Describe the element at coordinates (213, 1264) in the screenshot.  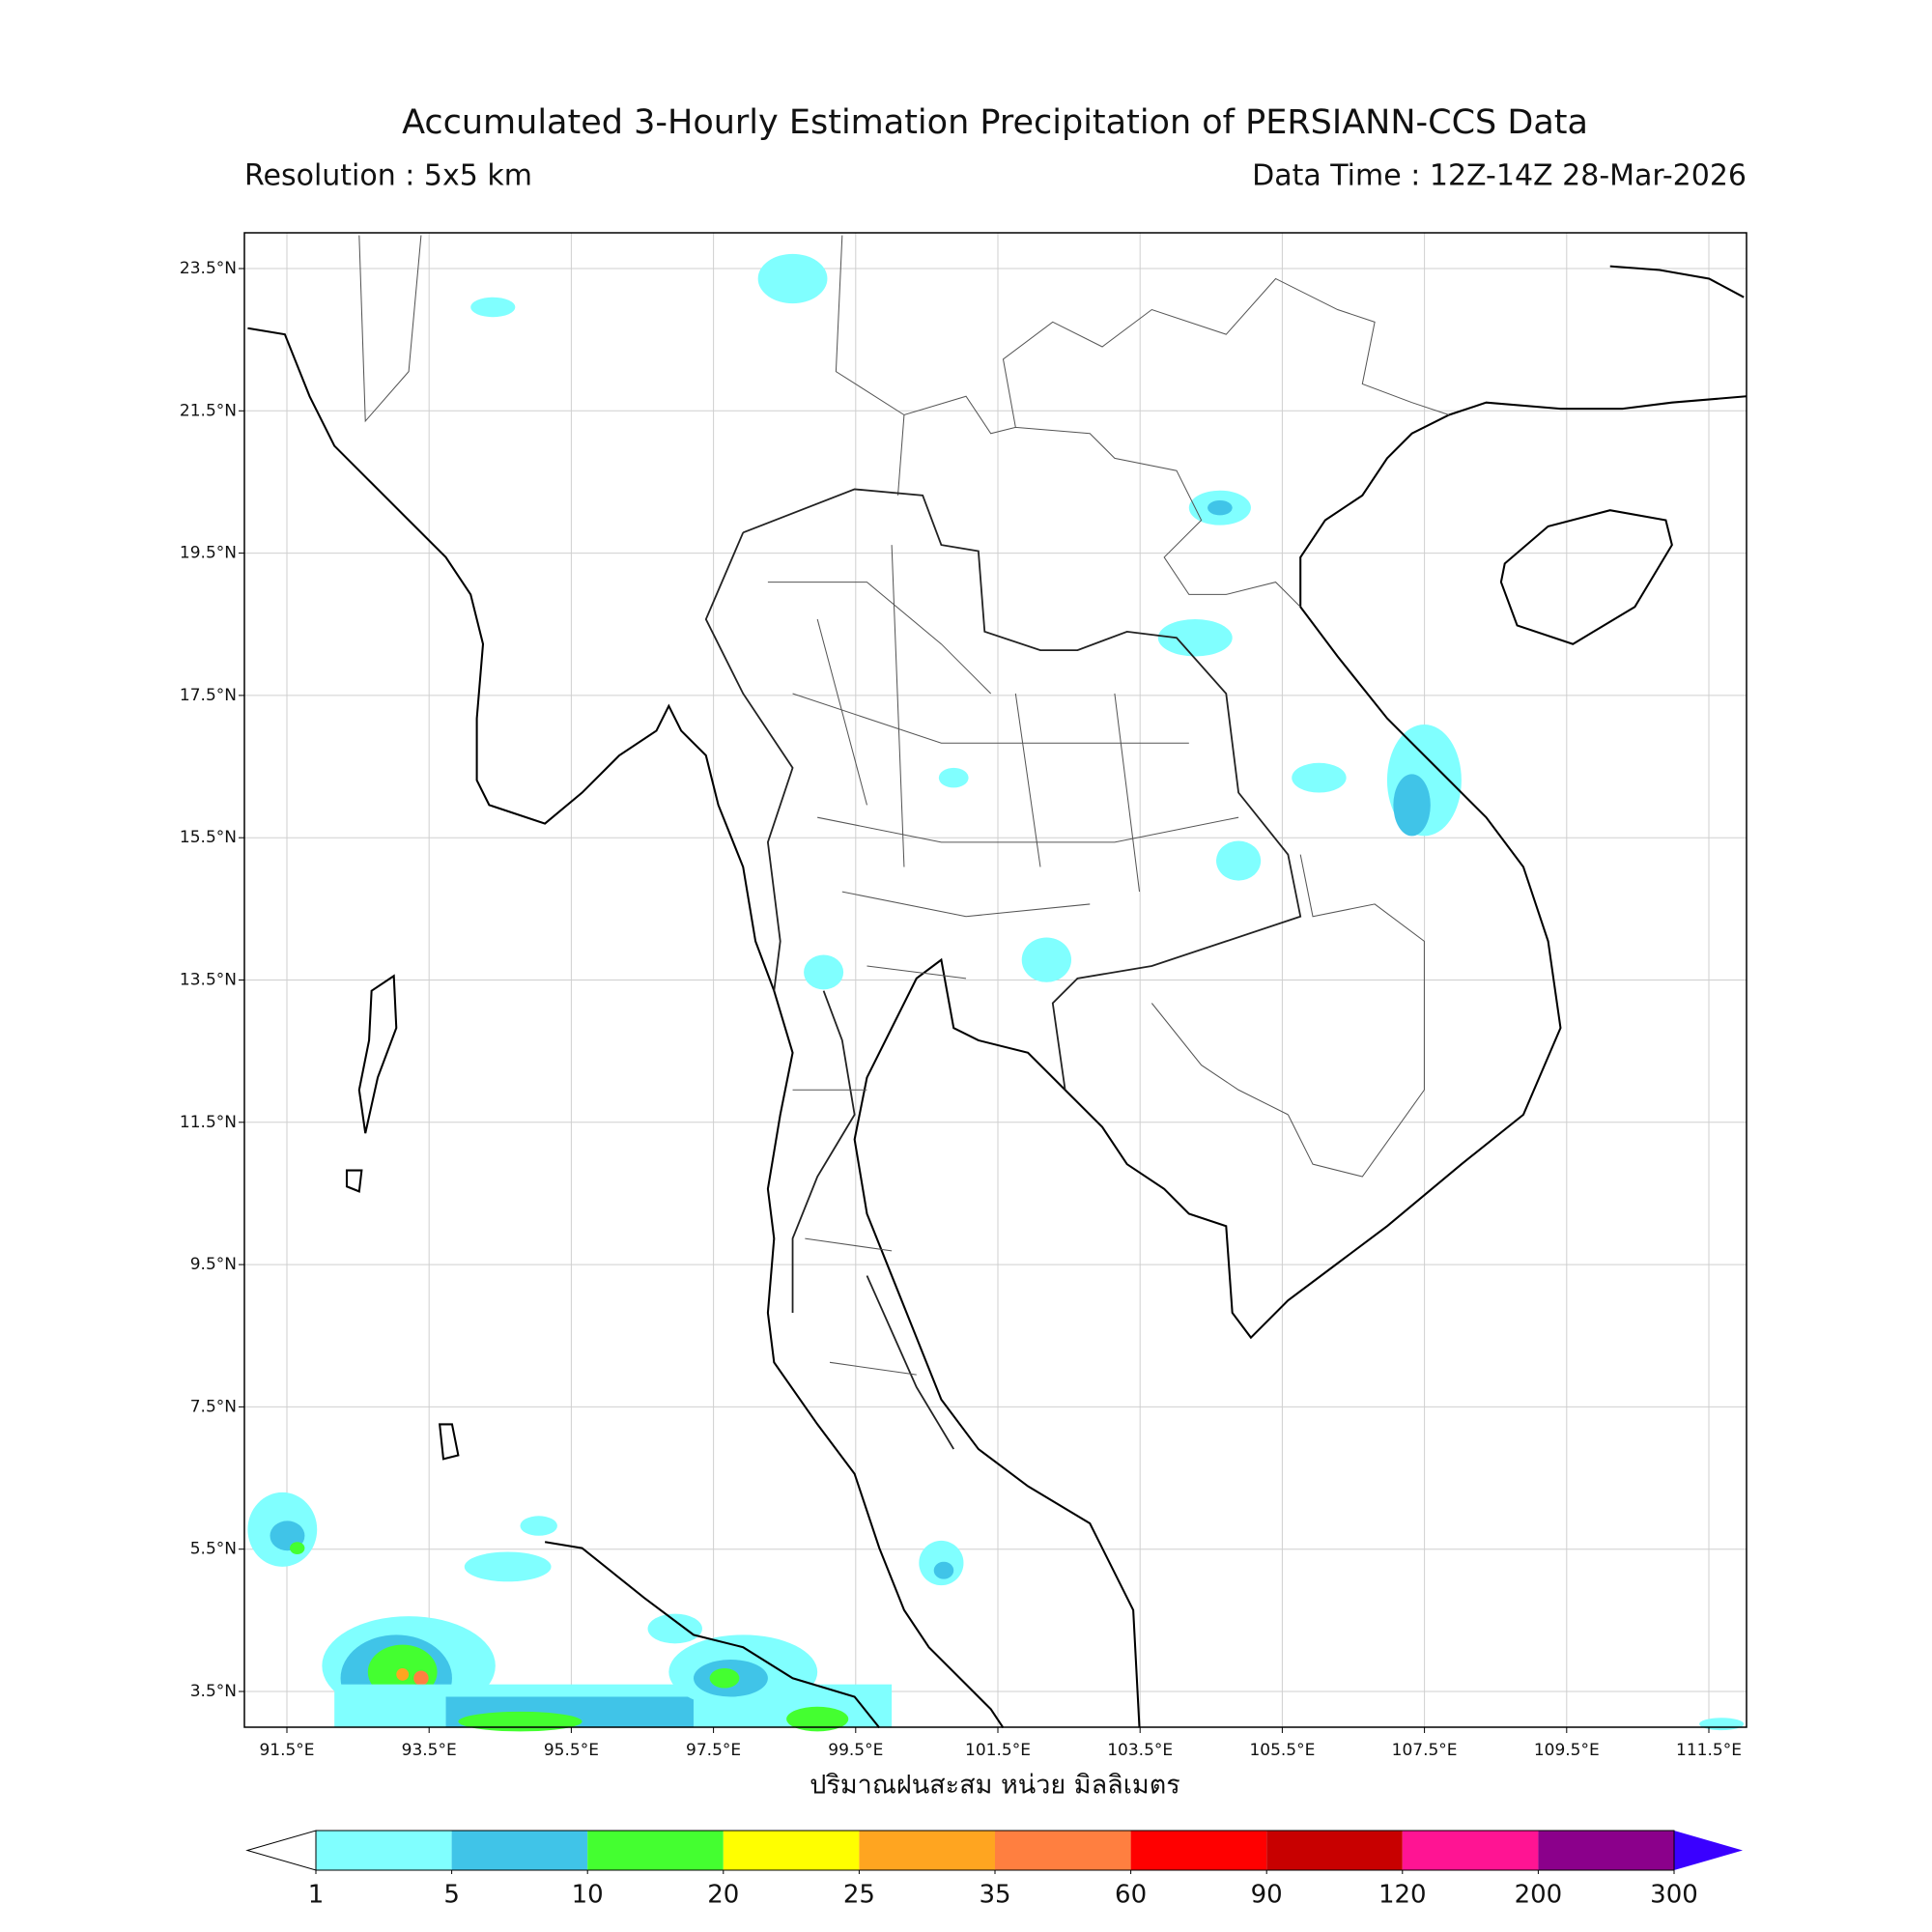
I see `lat-tick-label: 9.5°N` at that location.